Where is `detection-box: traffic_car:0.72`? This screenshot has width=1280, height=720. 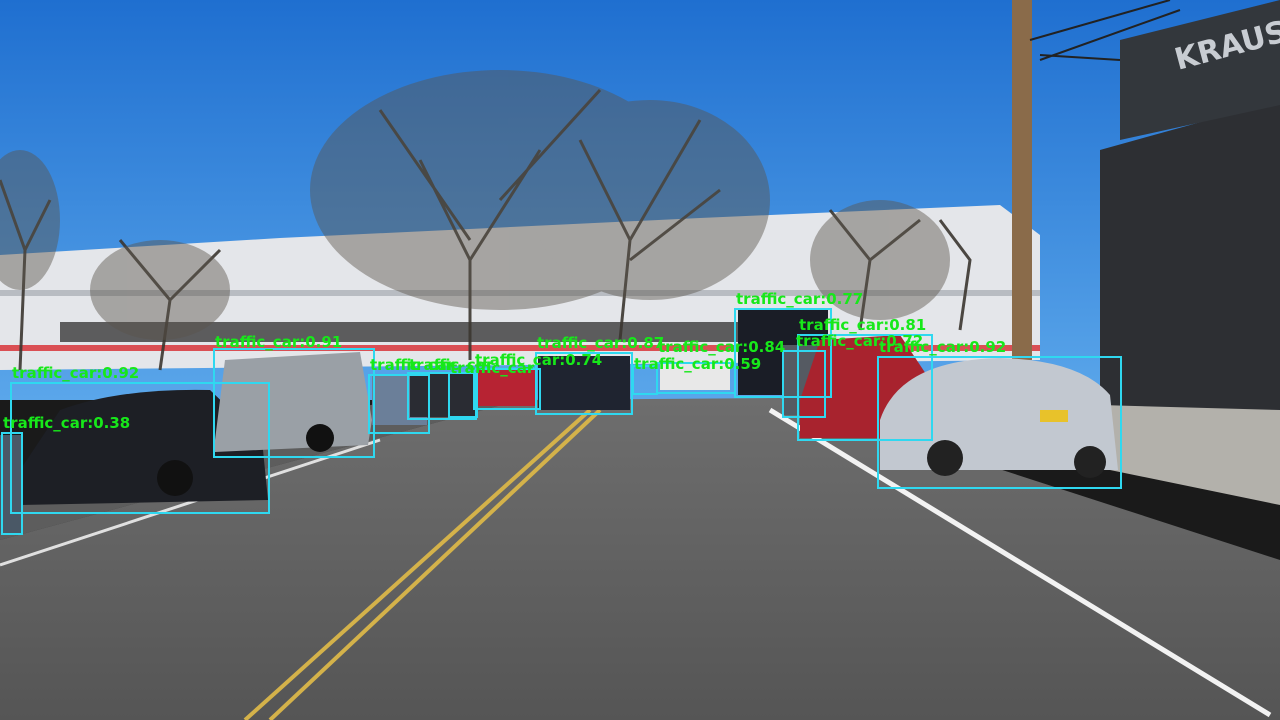
detection-box: traffic_car:0.72 is located at coordinates (852, 375).